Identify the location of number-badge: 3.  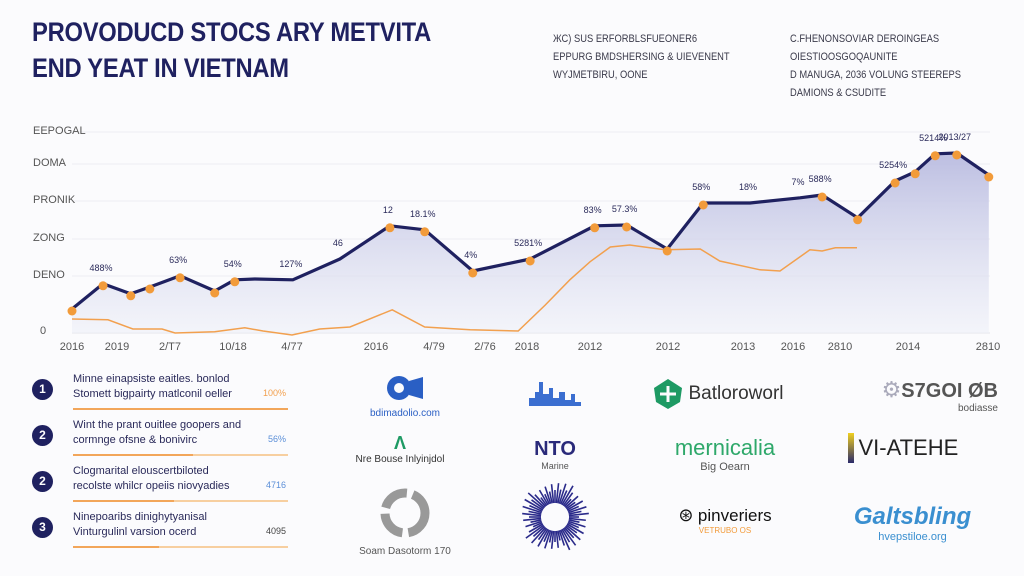
(42, 527).